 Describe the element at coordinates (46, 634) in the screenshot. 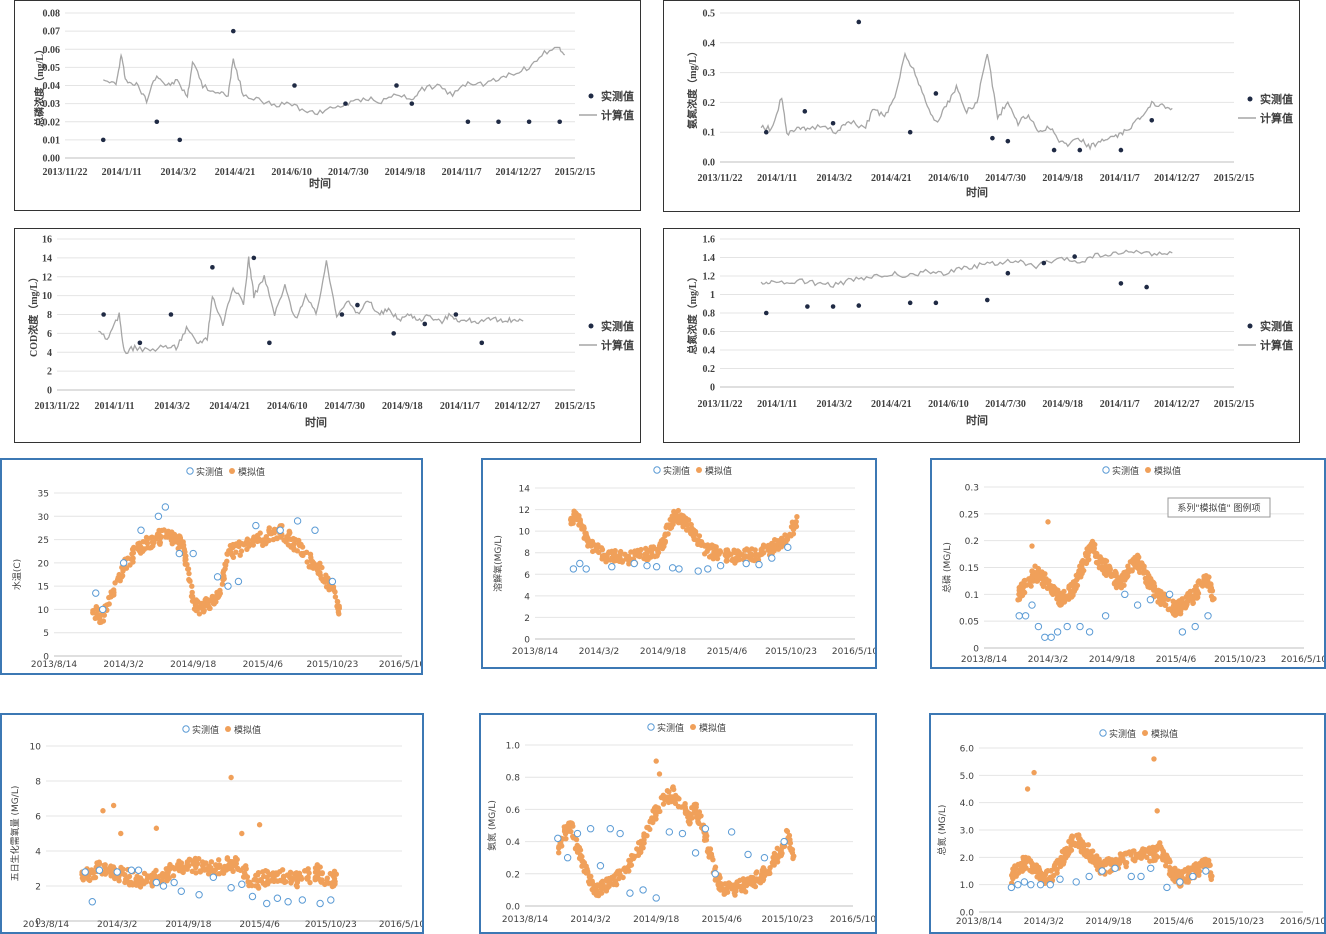

I see `y-tick-label: 5` at that location.